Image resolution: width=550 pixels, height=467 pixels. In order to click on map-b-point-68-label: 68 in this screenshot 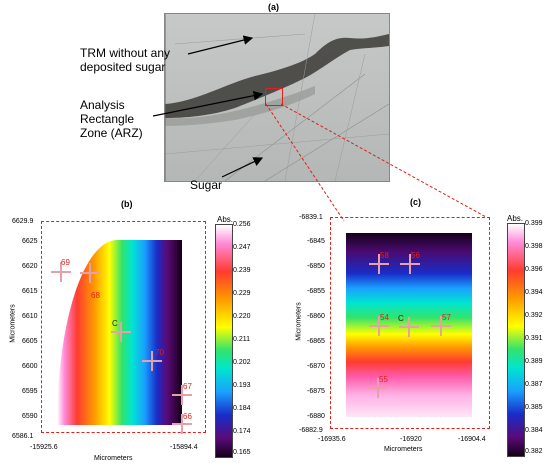, I will do `click(95, 295)`.